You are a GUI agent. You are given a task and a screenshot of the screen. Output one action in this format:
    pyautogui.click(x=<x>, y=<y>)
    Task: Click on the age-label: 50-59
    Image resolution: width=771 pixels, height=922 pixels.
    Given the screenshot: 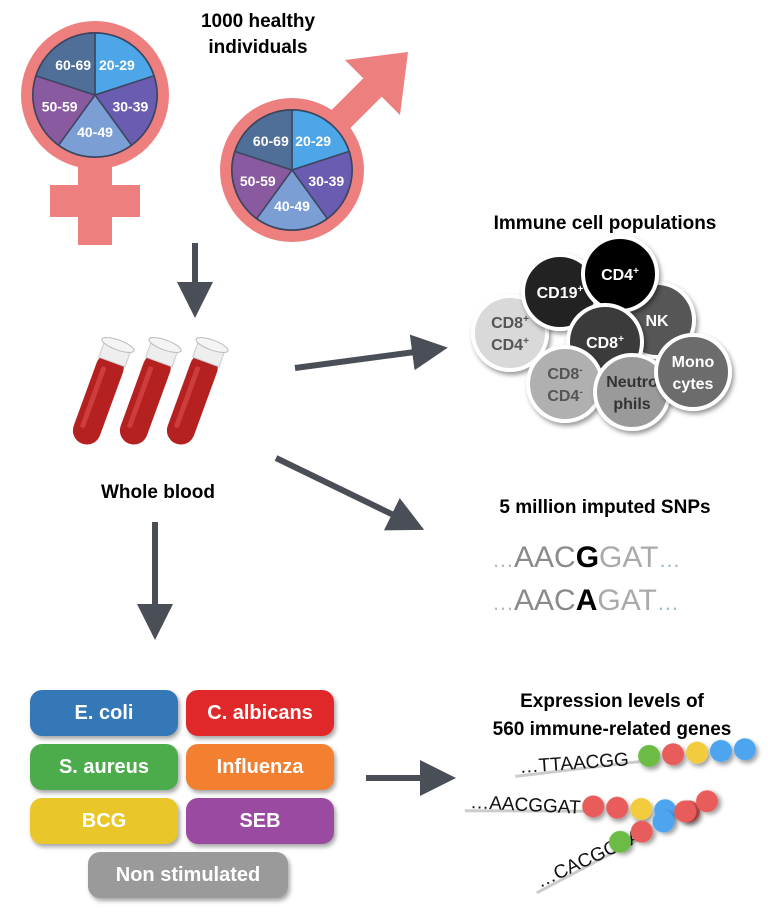 What is the action you would take?
    pyautogui.click(x=60, y=106)
    